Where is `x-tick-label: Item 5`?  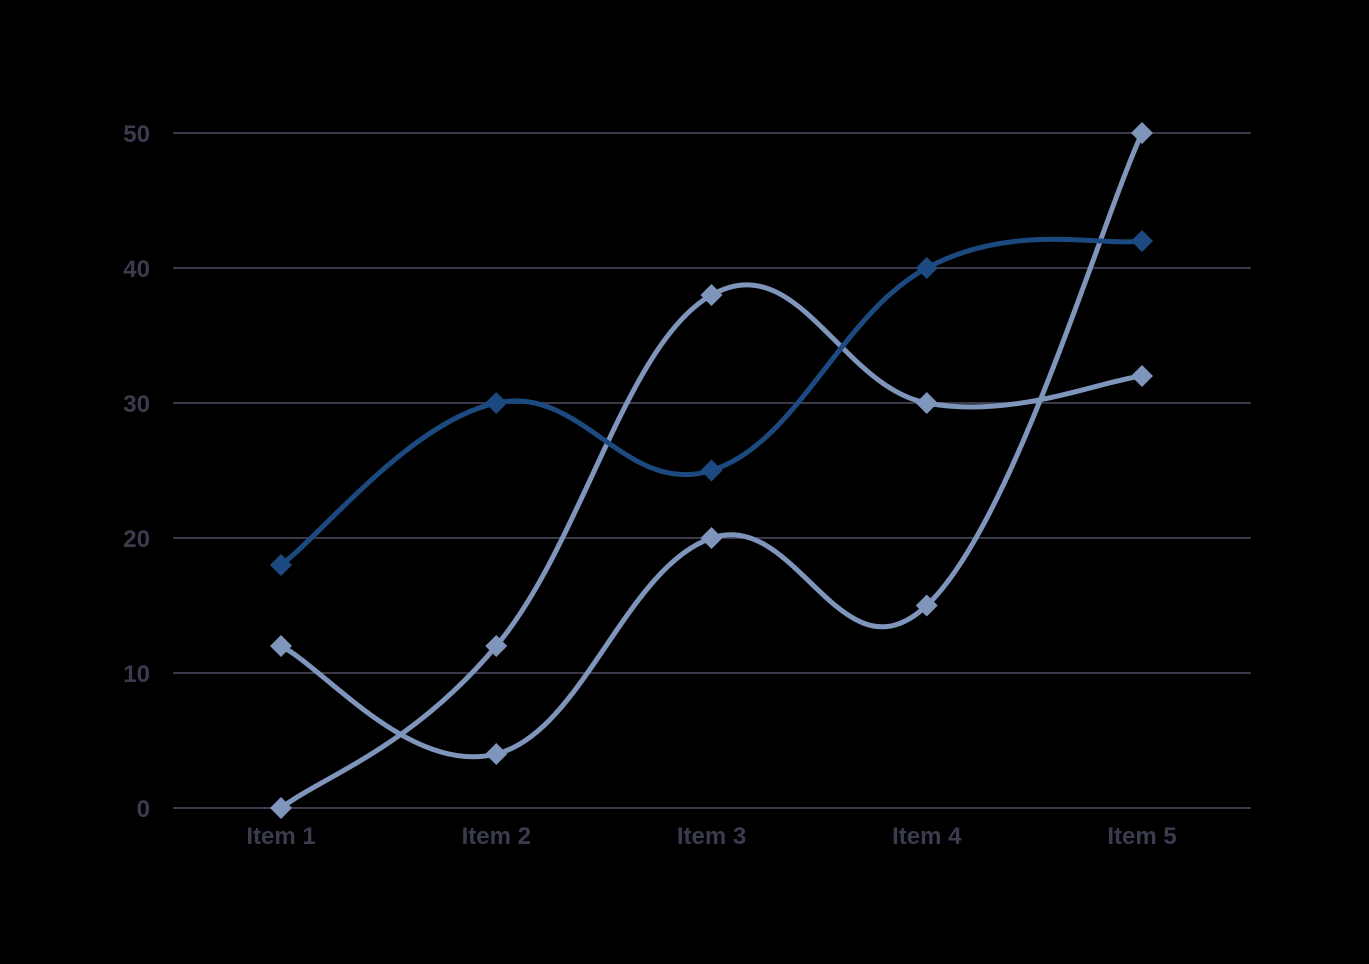 x-tick-label: Item 5 is located at coordinates (1141, 836).